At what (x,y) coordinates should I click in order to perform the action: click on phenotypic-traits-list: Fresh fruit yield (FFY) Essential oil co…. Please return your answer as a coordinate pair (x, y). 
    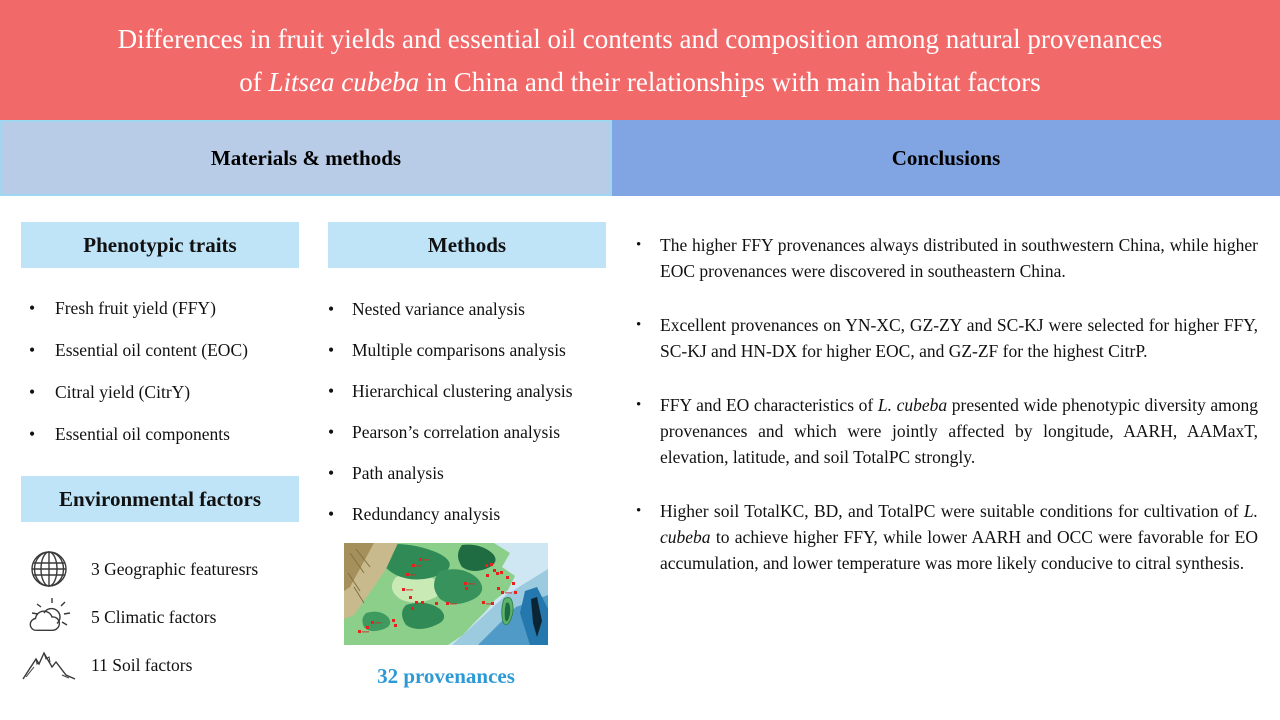
    Looking at the image, I should click on (170, 371).